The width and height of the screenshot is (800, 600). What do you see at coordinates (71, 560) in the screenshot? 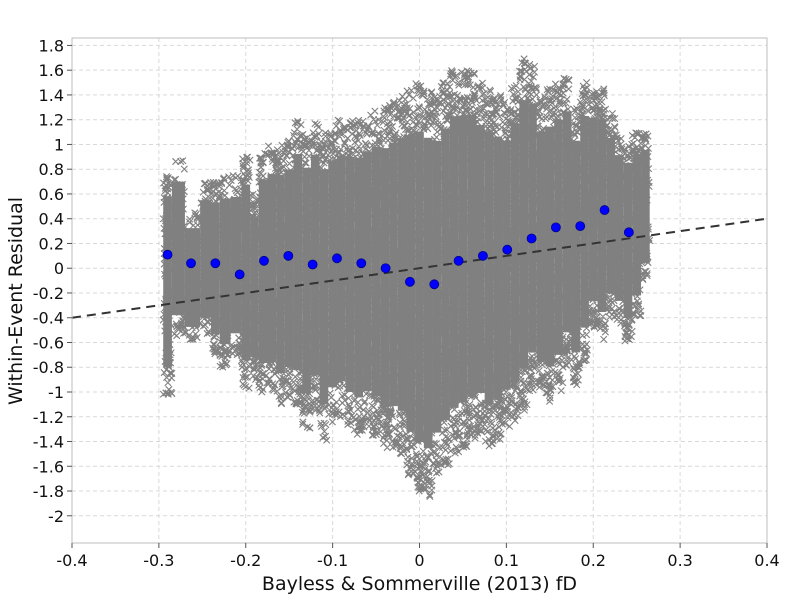
I see `x-tick-label: -0.4` at bounding box center [71, 560].